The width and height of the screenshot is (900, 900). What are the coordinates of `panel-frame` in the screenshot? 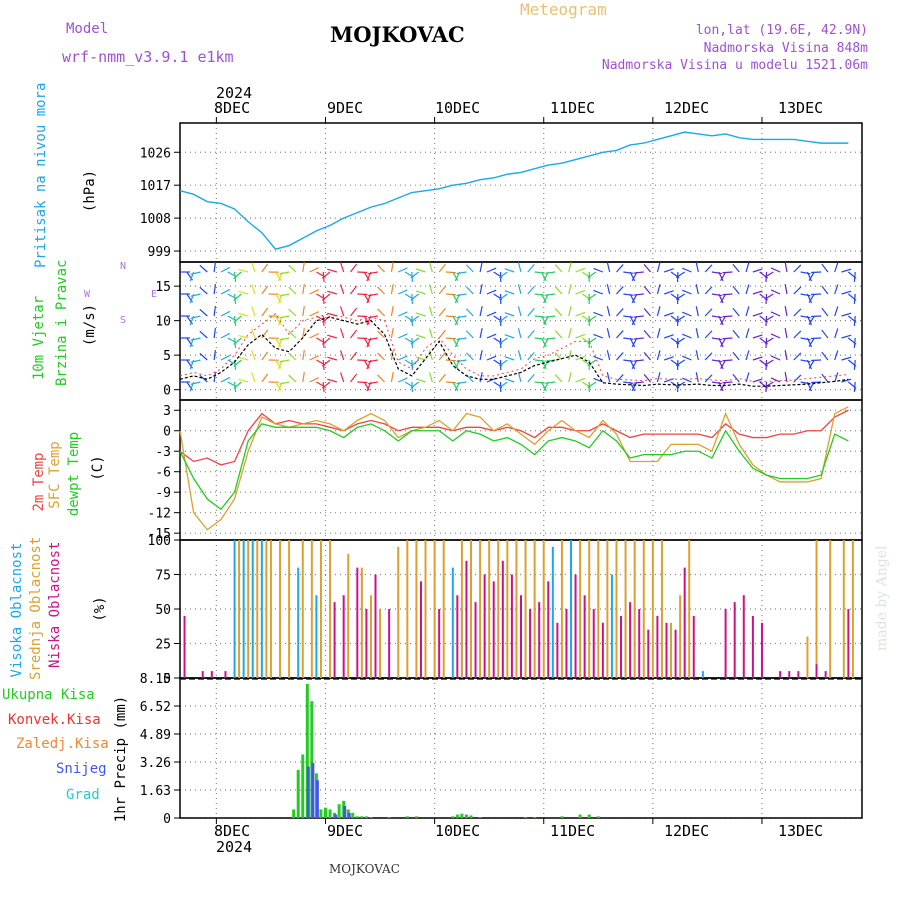 It's located at (521, 192).